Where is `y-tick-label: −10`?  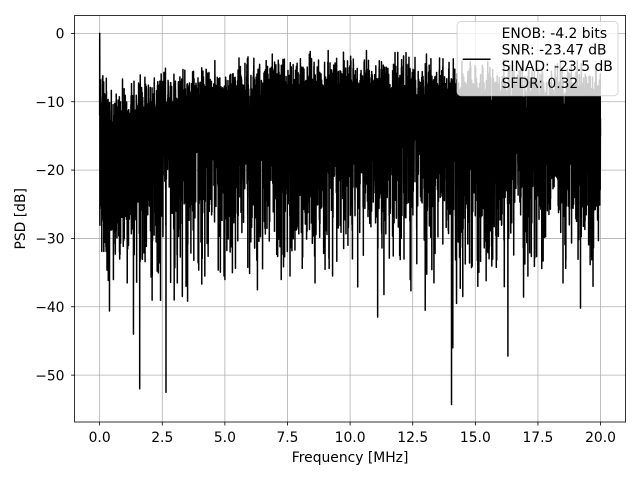 y-tick-label: −10 is located at coordinates (49, 103).